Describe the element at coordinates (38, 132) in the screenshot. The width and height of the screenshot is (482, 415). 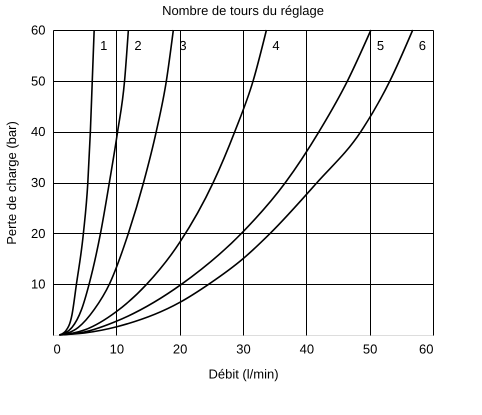
I see `y-tick-label: 40` at that location.